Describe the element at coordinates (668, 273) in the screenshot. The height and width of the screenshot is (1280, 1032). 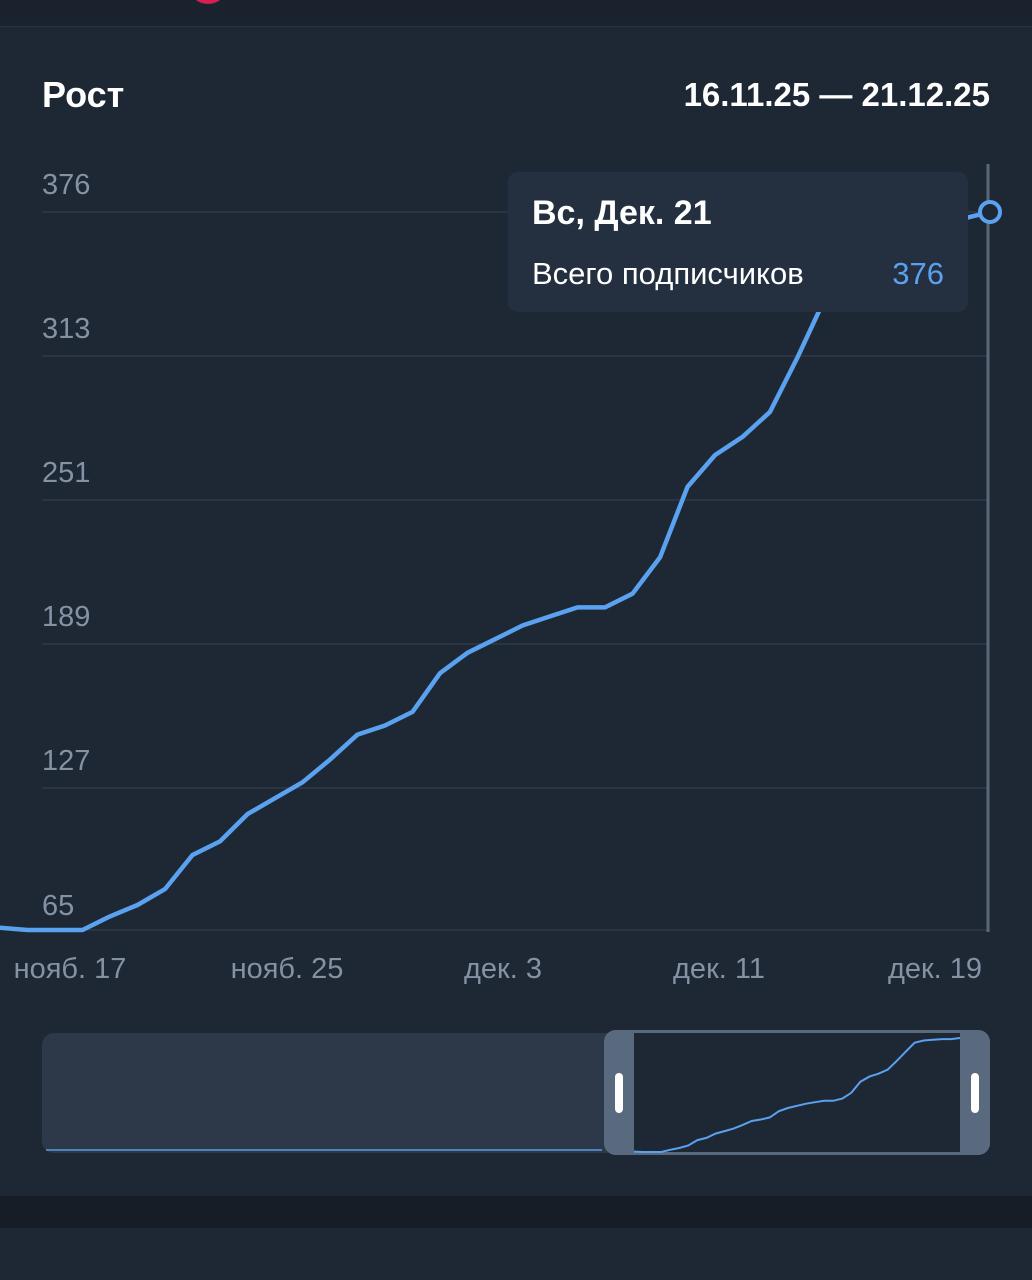
I see `tooltip-label: Всего подписчиков` at that location.